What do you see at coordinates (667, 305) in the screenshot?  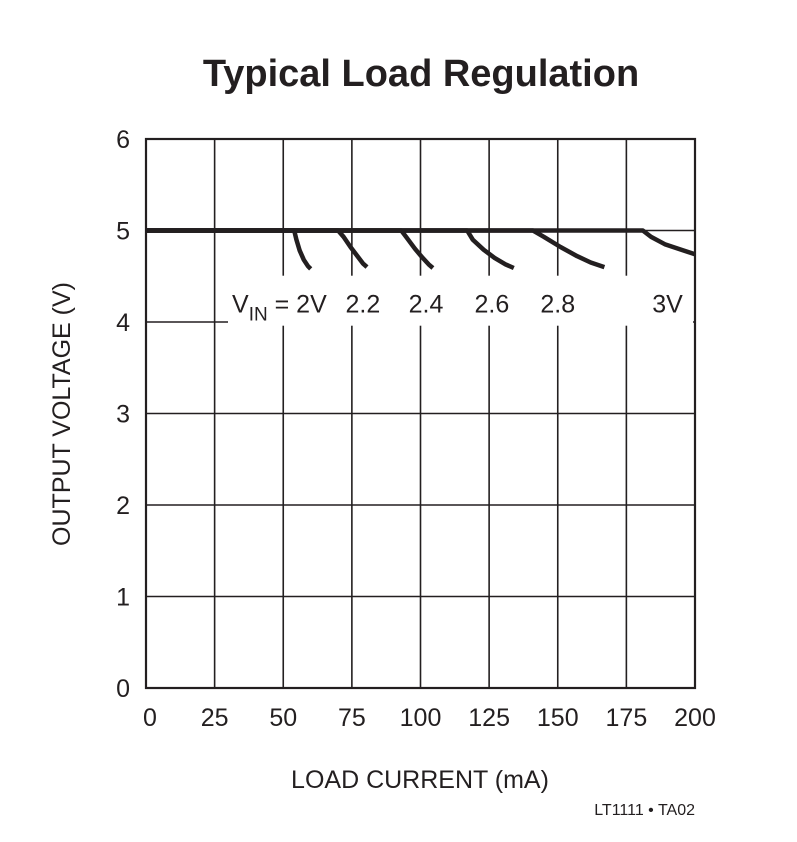 I see `series-label: 3V` at bounding box center [667, 305].